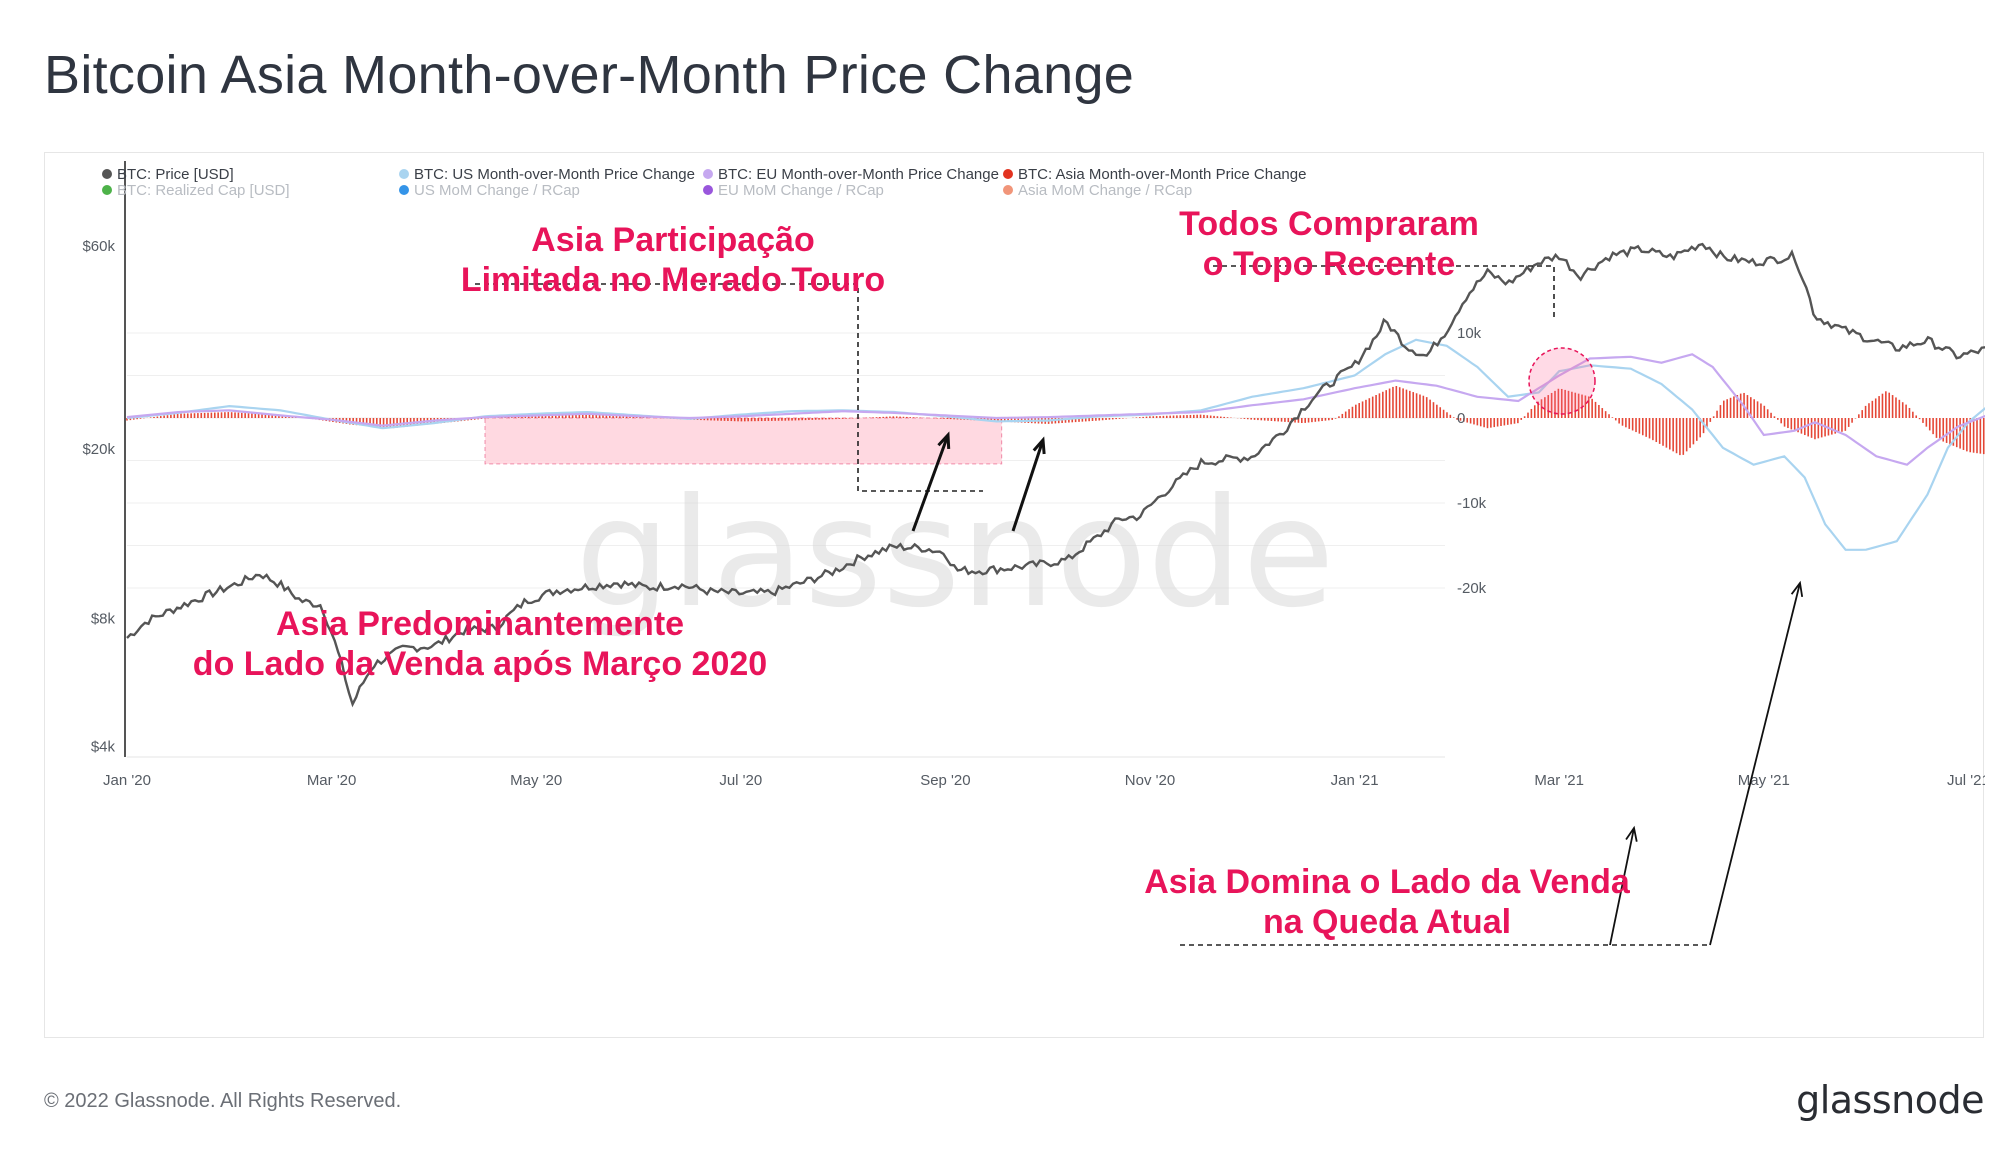 The image size is (2000, 1152). I want to click on annotation-text: Todos Compraram, so click(1329, 224).